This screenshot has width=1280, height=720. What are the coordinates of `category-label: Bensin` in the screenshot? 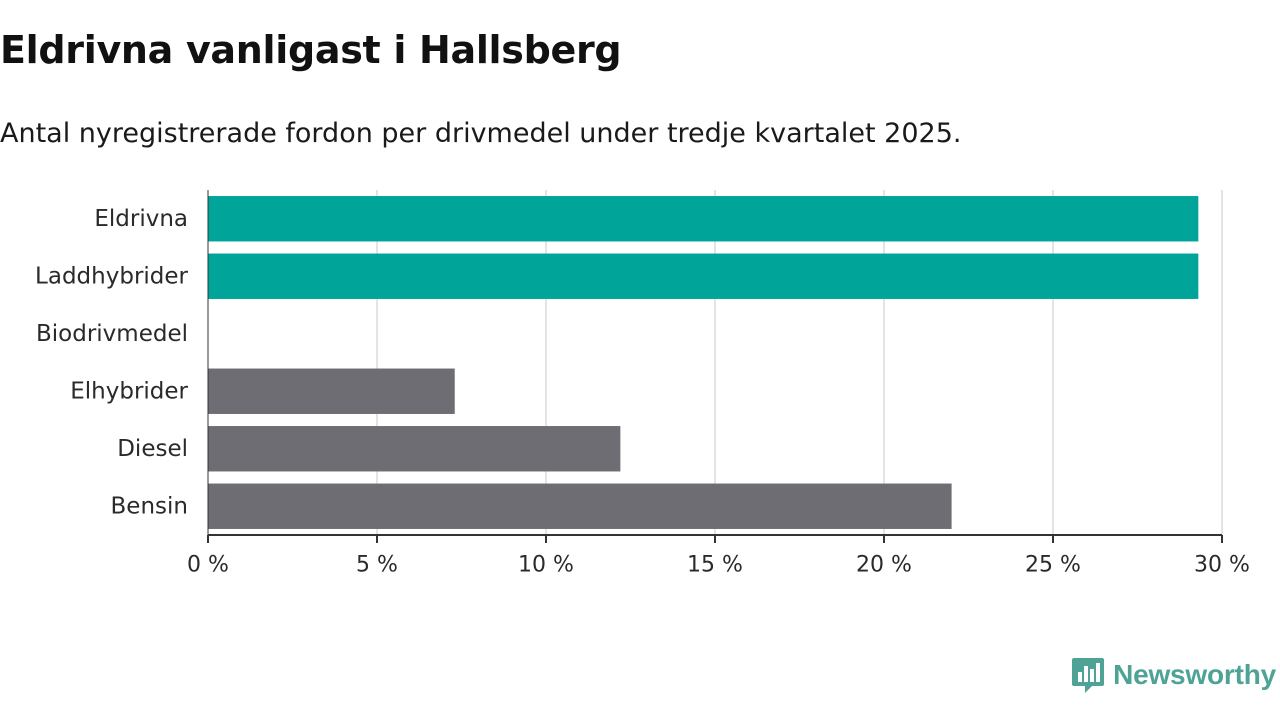 It's located at (149, 506).